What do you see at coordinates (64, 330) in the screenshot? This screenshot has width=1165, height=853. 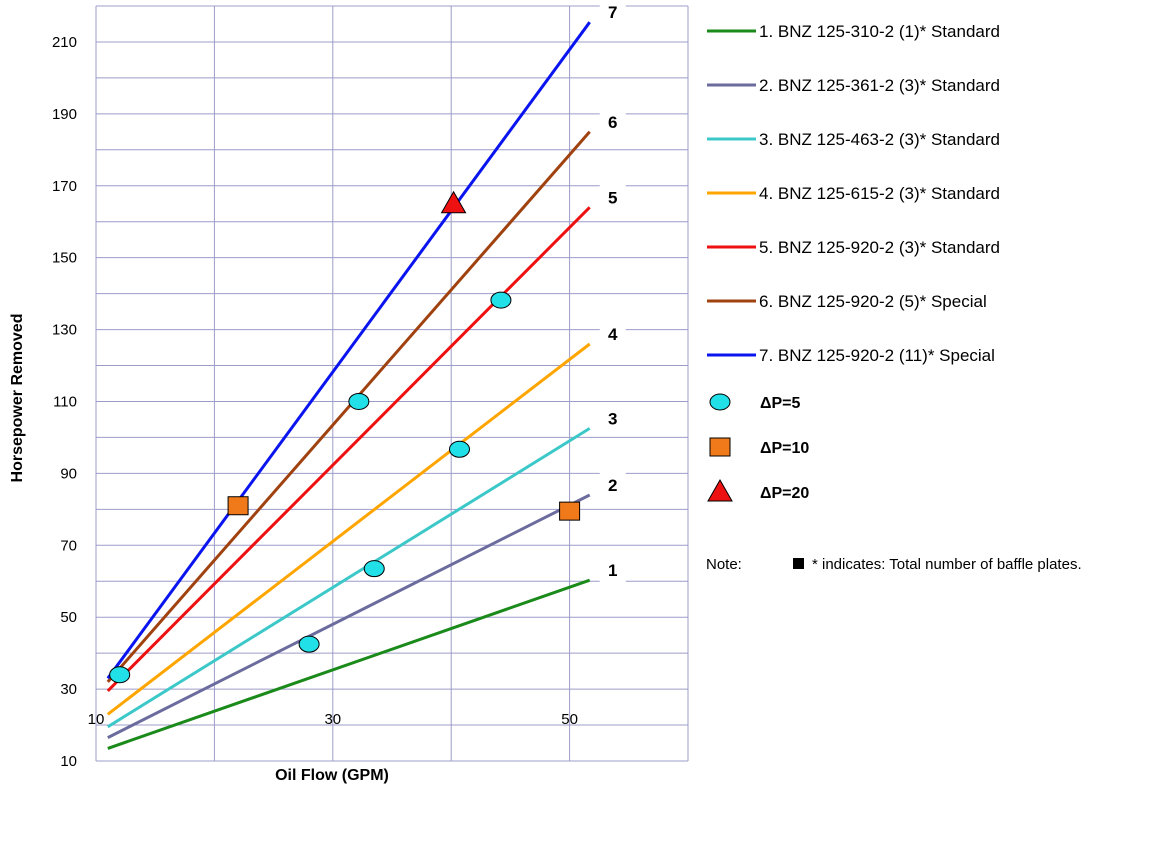 I see `y-tick-label: 130` at bounding box center [64, 330].